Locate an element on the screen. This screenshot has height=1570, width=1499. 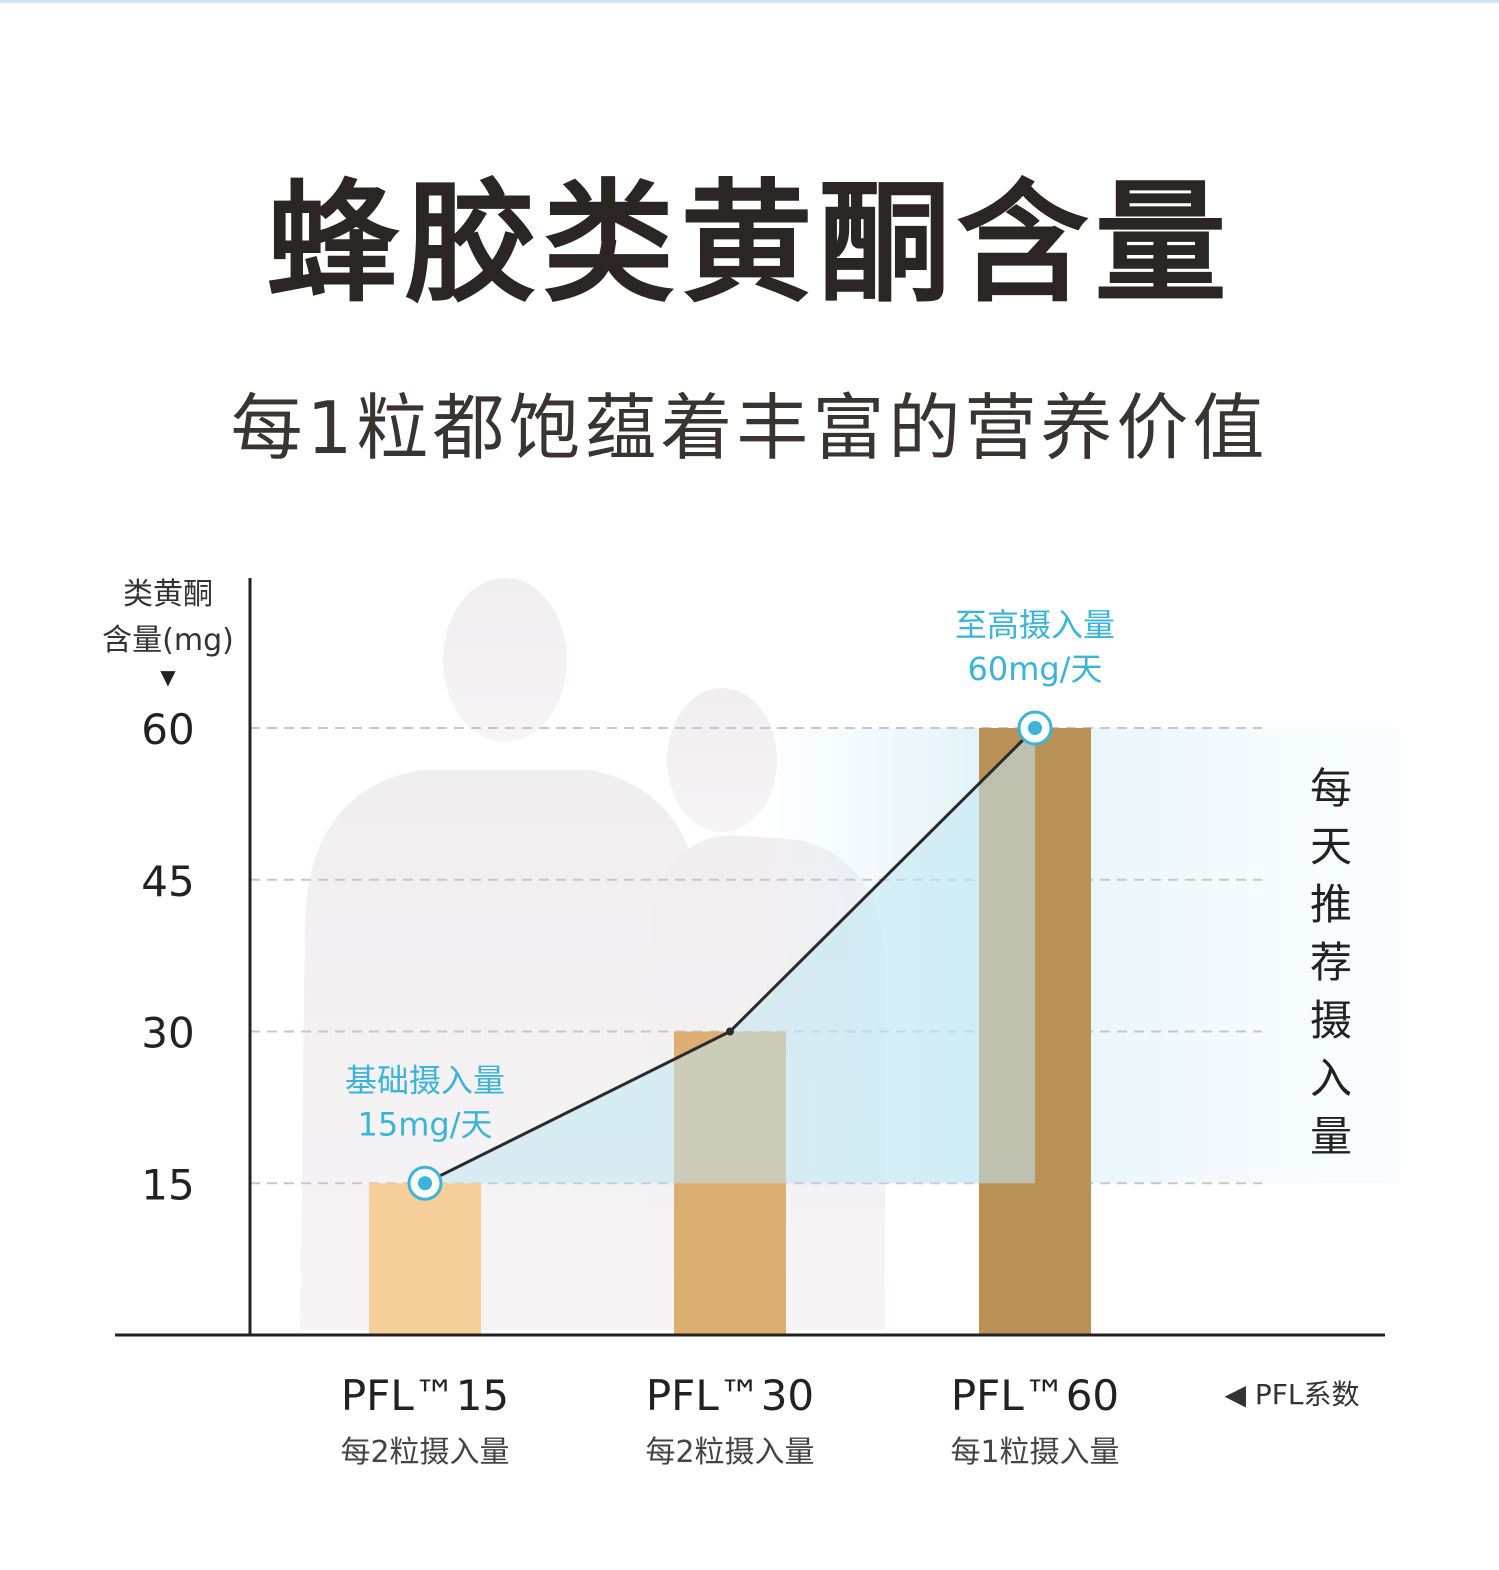
x-axis-note: ◀ PFL系数 is located at coordinates (1291, 1394).